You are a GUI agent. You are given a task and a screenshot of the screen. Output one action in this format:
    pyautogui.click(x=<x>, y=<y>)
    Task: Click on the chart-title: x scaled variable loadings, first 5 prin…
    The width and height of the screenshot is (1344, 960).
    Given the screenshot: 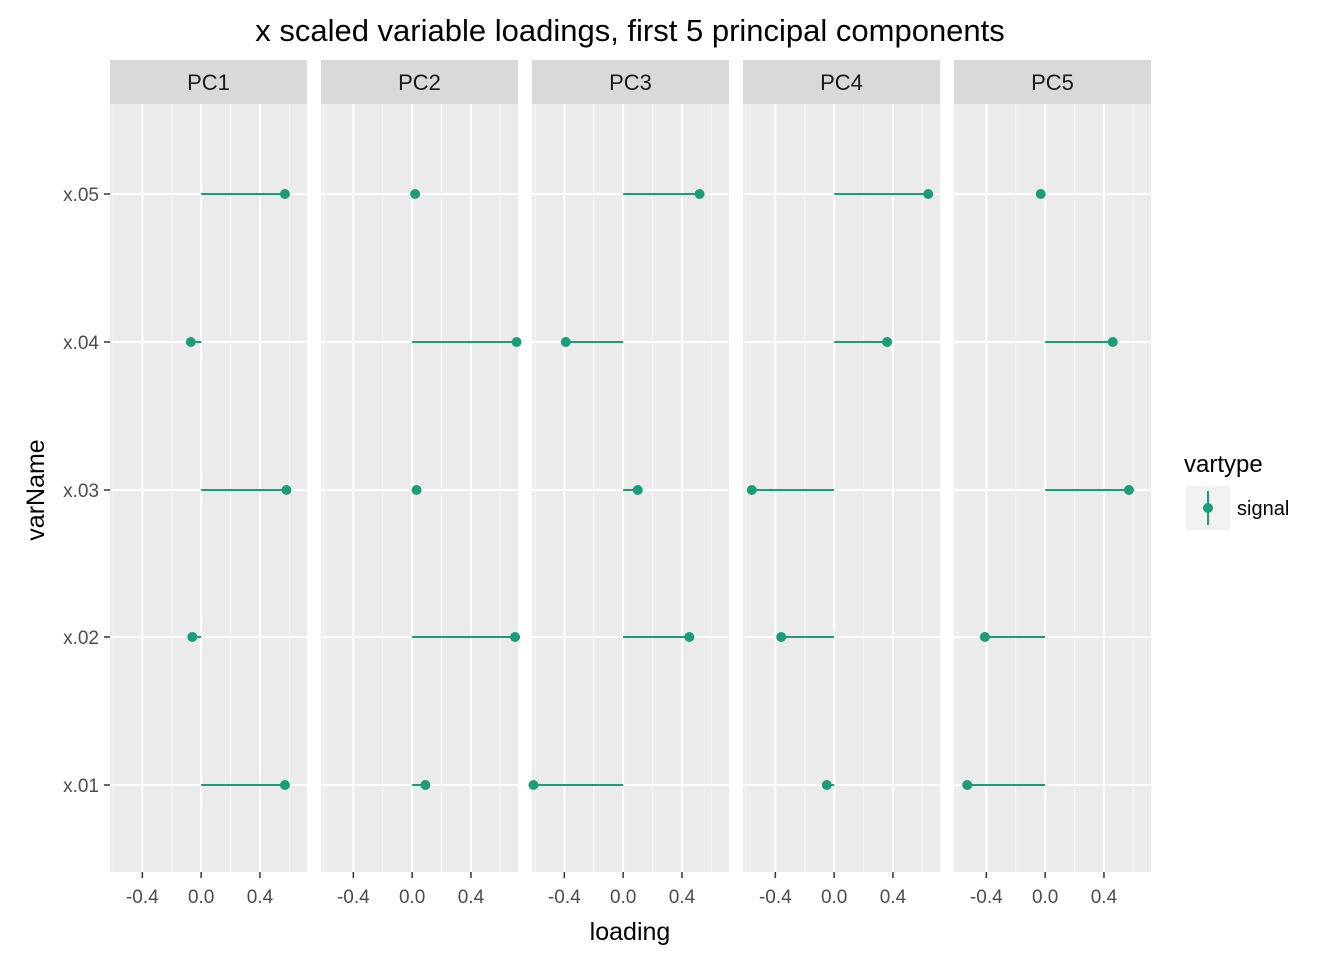 What is the action you would take?
    pyautogui.click(x=630, y=30)
    